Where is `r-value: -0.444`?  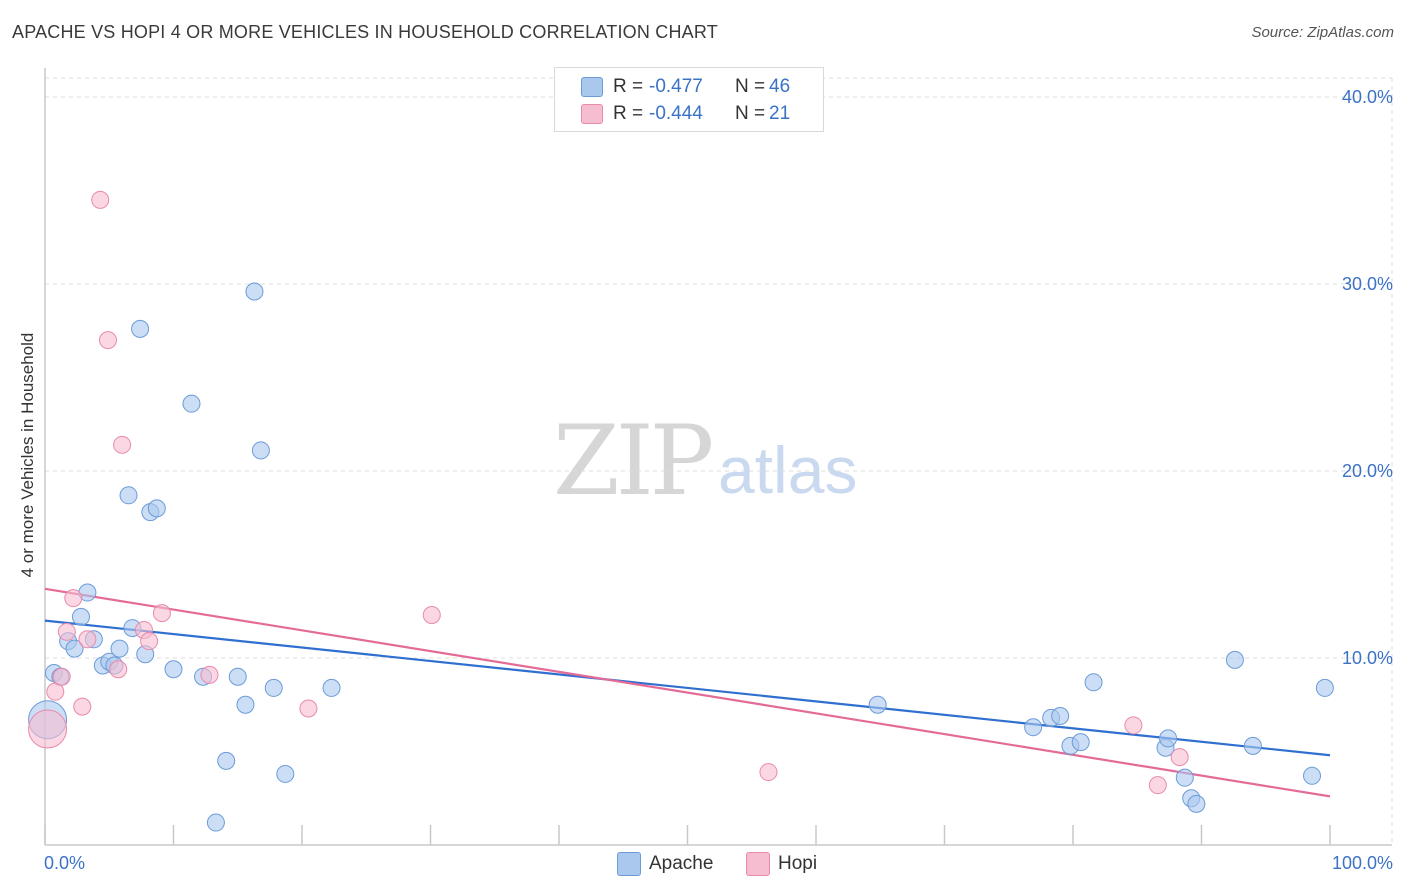
r-value: -0.444 is located at coordinates (676, 113).